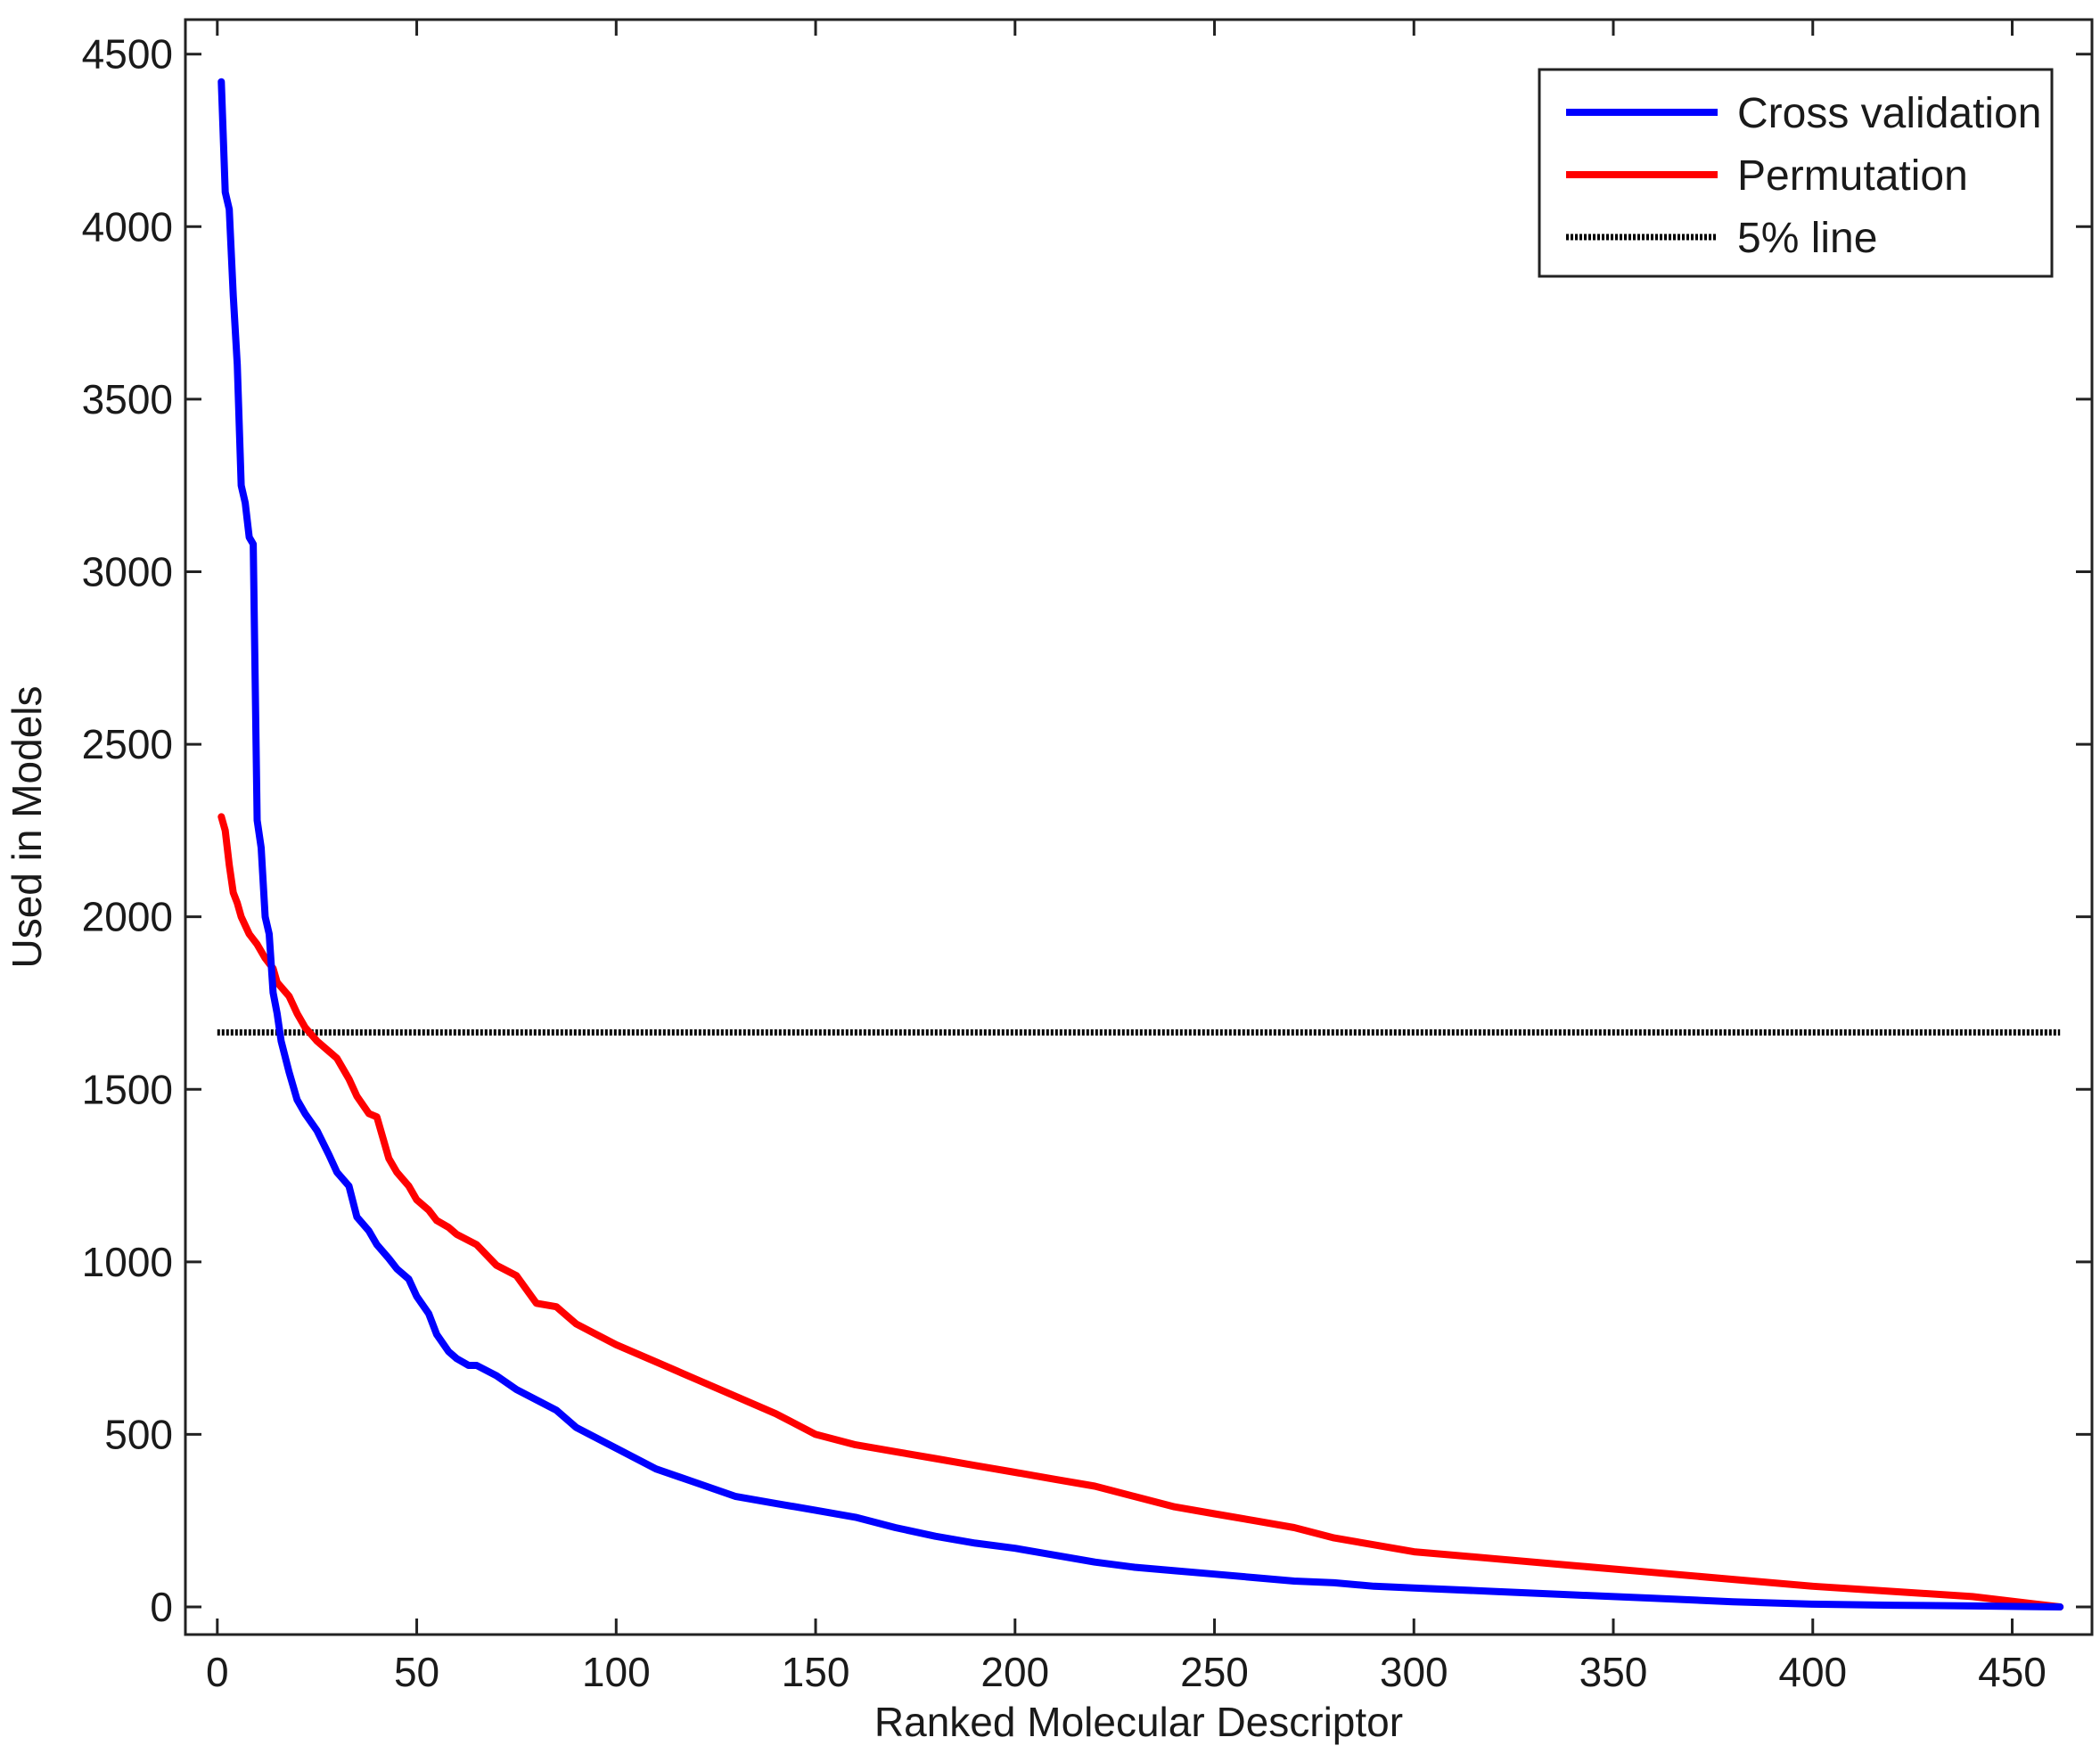 The image size is (2100, 1762). What do you see at coordinates (1138, 1722) in the screenshot?
I see `x-axis-label: Ranked Molecular Descriptor` at bounding box center [1138, 1722].